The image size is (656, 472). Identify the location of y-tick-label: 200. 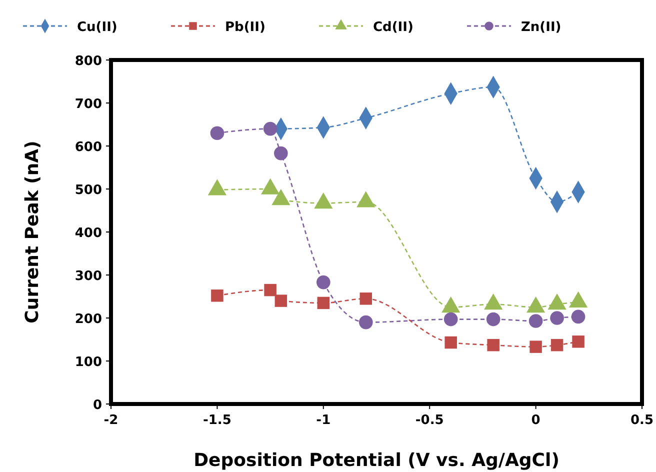
(88, 319).